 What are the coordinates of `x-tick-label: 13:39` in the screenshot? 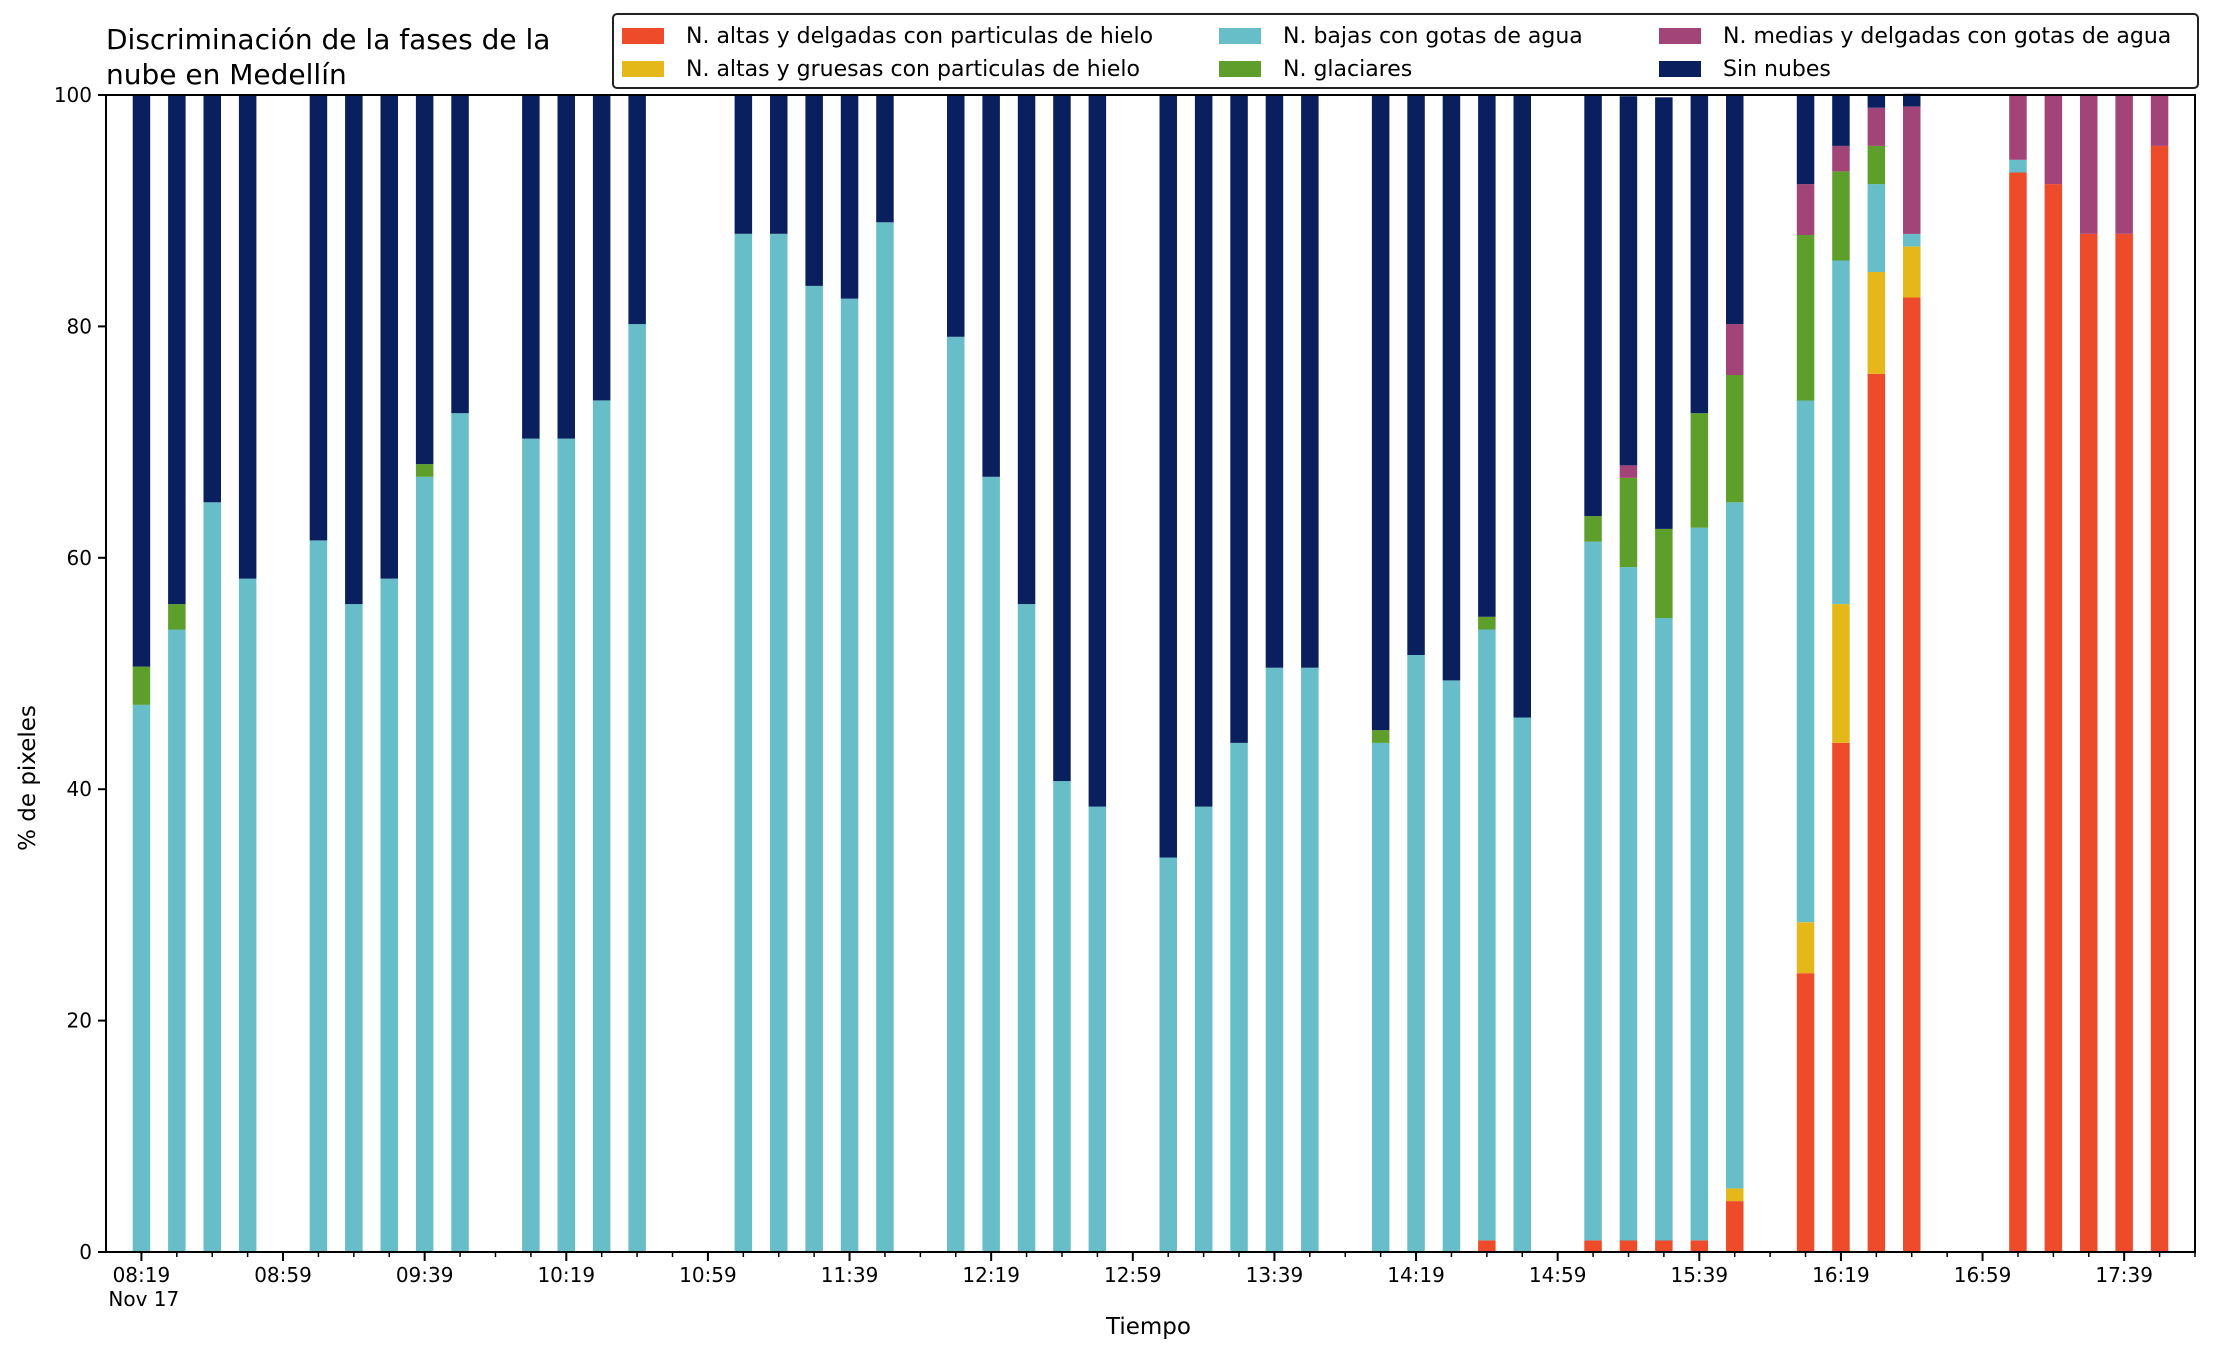 It's located at (1275, 1275).